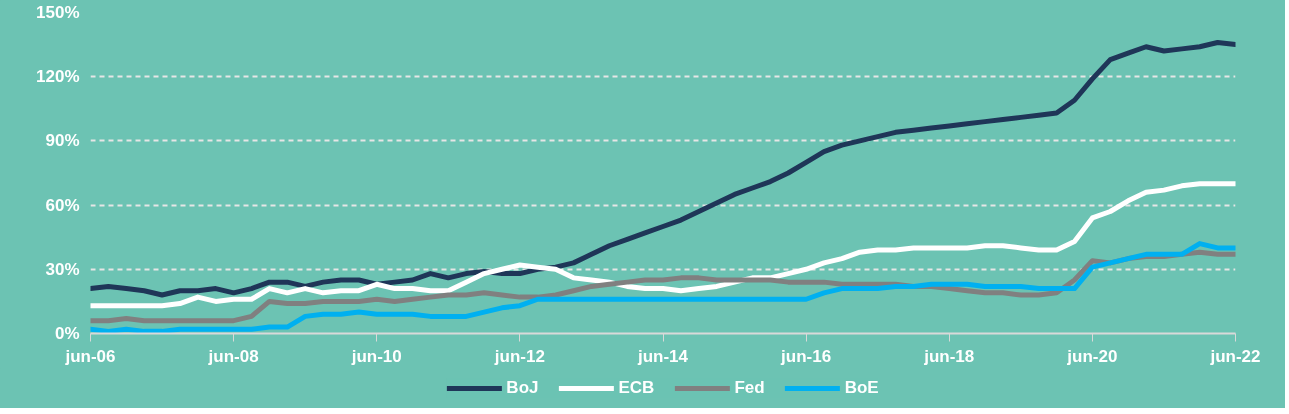  What do you see at coordinates (749, 388) in the screenshot?
I see `legend-label: Fed` at bounding box center [749, 388].